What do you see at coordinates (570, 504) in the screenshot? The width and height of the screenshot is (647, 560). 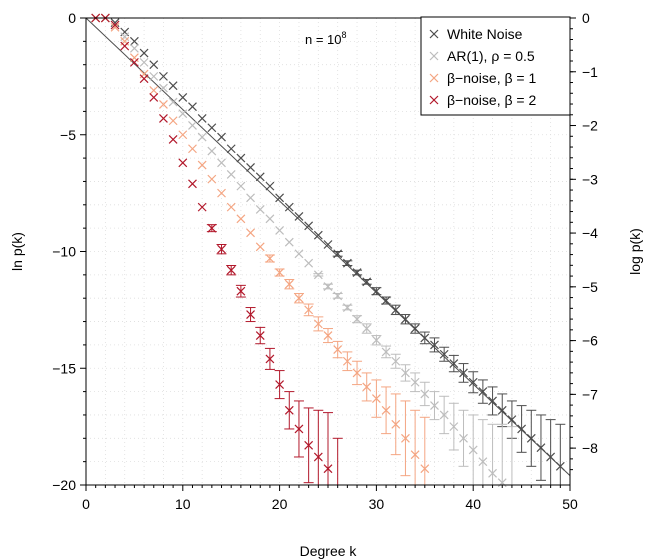 I see `x-tick-label: 50` at bounding box center [570, 504].